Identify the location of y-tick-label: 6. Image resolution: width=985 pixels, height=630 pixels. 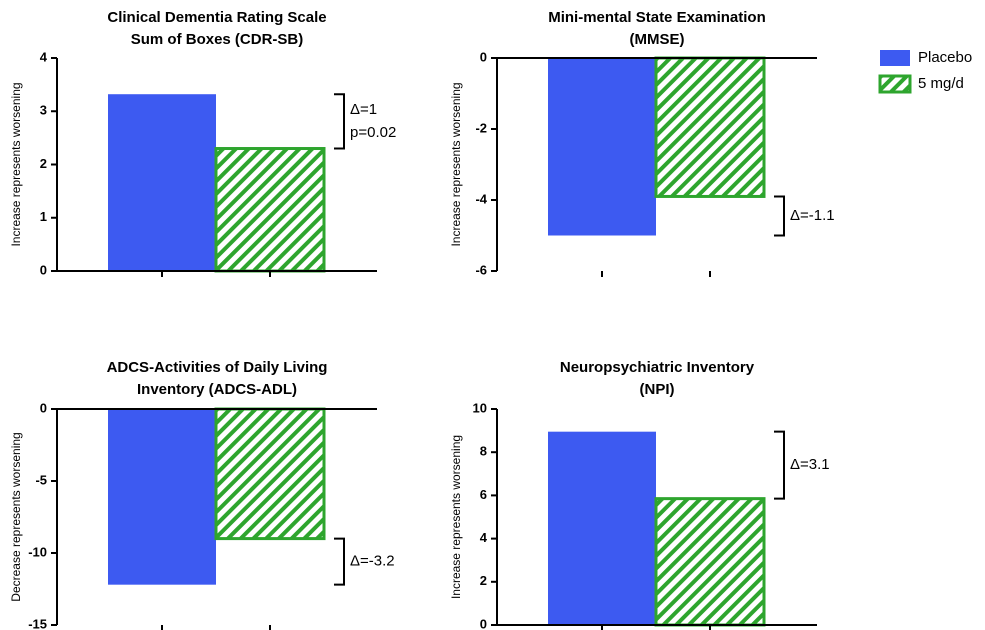
(483, 494).